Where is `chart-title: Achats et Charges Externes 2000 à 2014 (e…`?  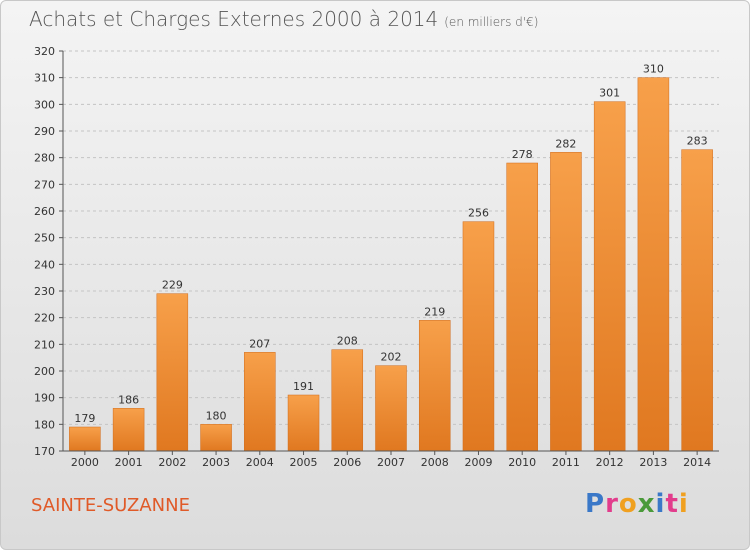
chart-title: Achats et Charges Externes 2000 à 2014 (e… is located at coordinates (283, 19).